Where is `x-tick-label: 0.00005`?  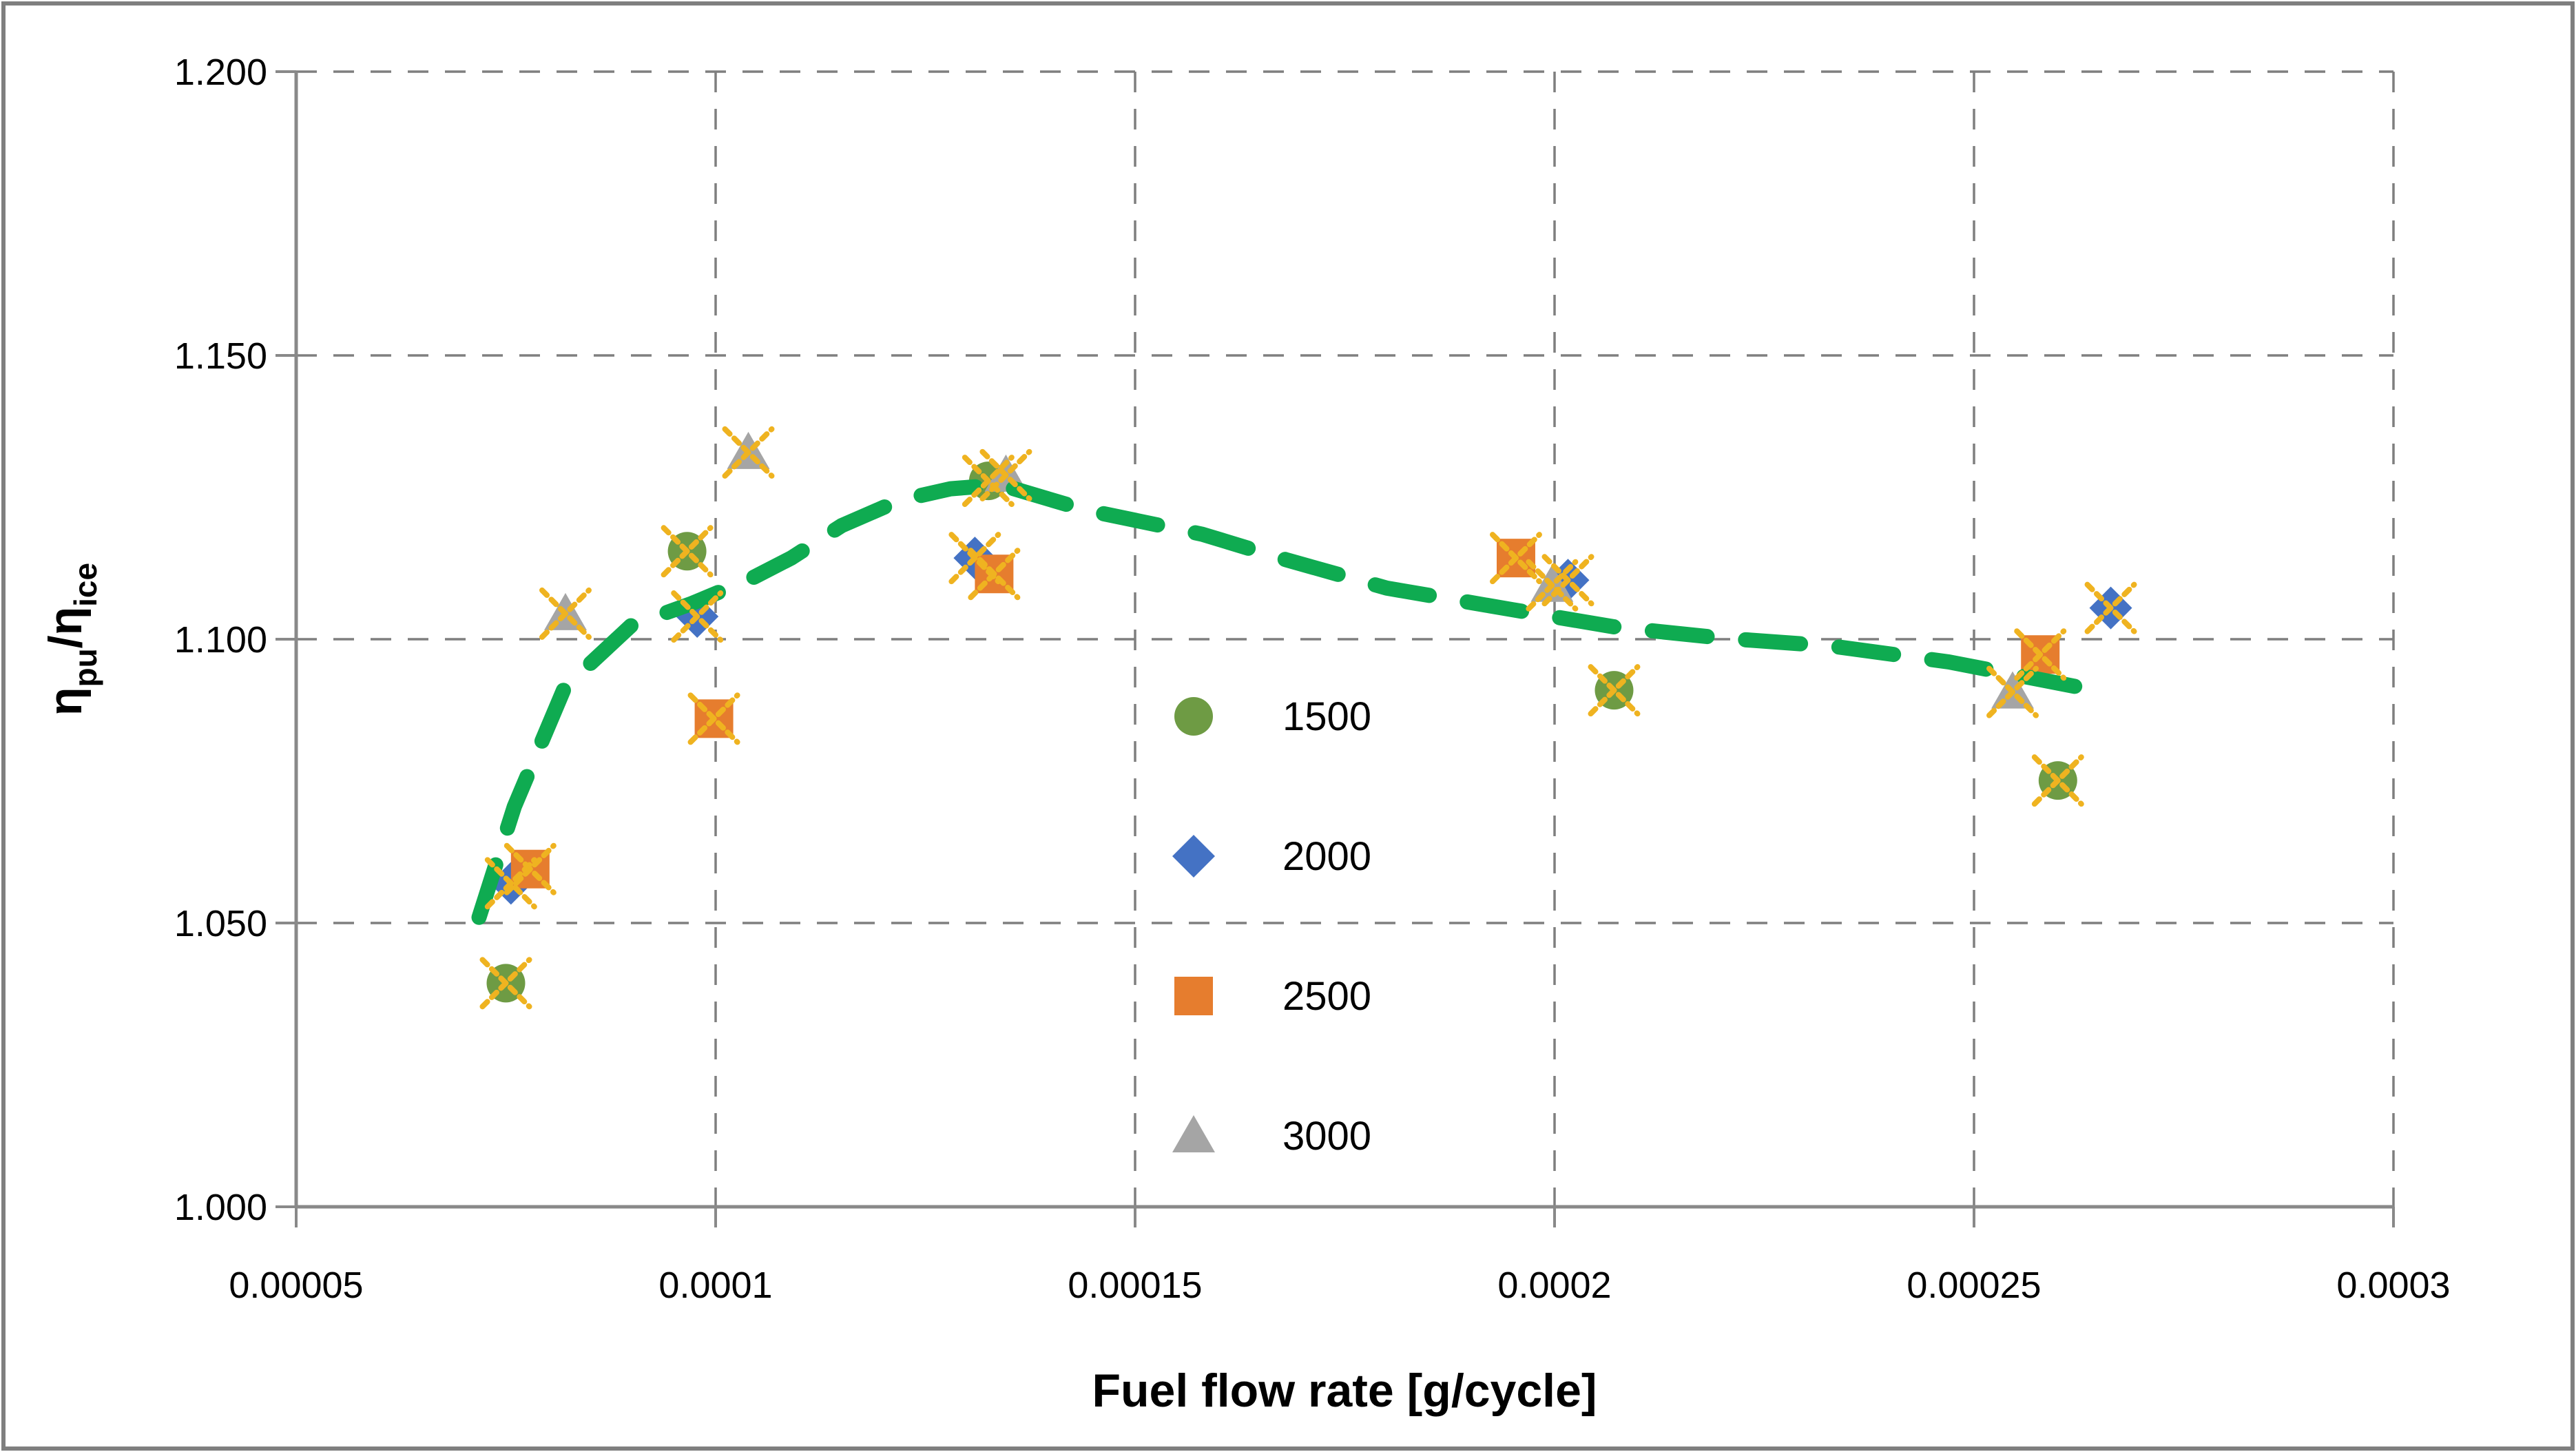
x-tick-label: 0.00005 is located at coordinates (296, 1285).